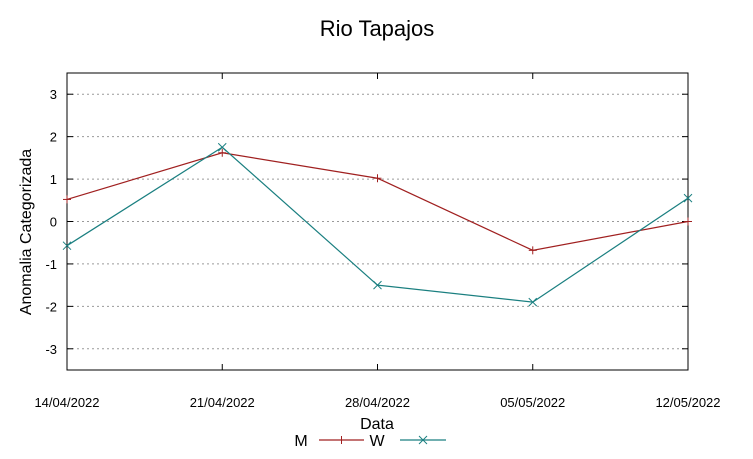 This screenshot has width=753, height=459. Describe the element at coordinates (423, 440) in the screenshot. I see `legend-marker-W` at that location.